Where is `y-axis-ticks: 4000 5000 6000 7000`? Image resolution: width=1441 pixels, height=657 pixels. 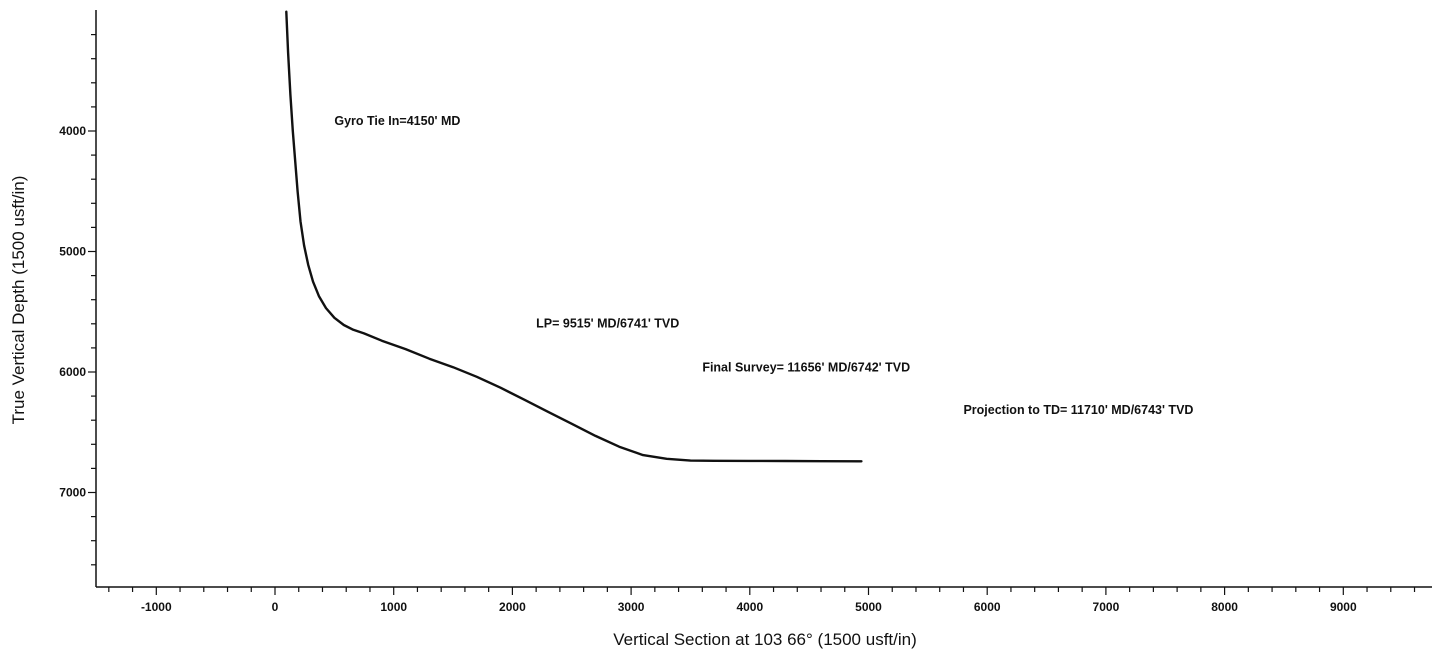 y-axis-ticks: 4000 5000 6000 7000 is located at coordinates (77, 299).